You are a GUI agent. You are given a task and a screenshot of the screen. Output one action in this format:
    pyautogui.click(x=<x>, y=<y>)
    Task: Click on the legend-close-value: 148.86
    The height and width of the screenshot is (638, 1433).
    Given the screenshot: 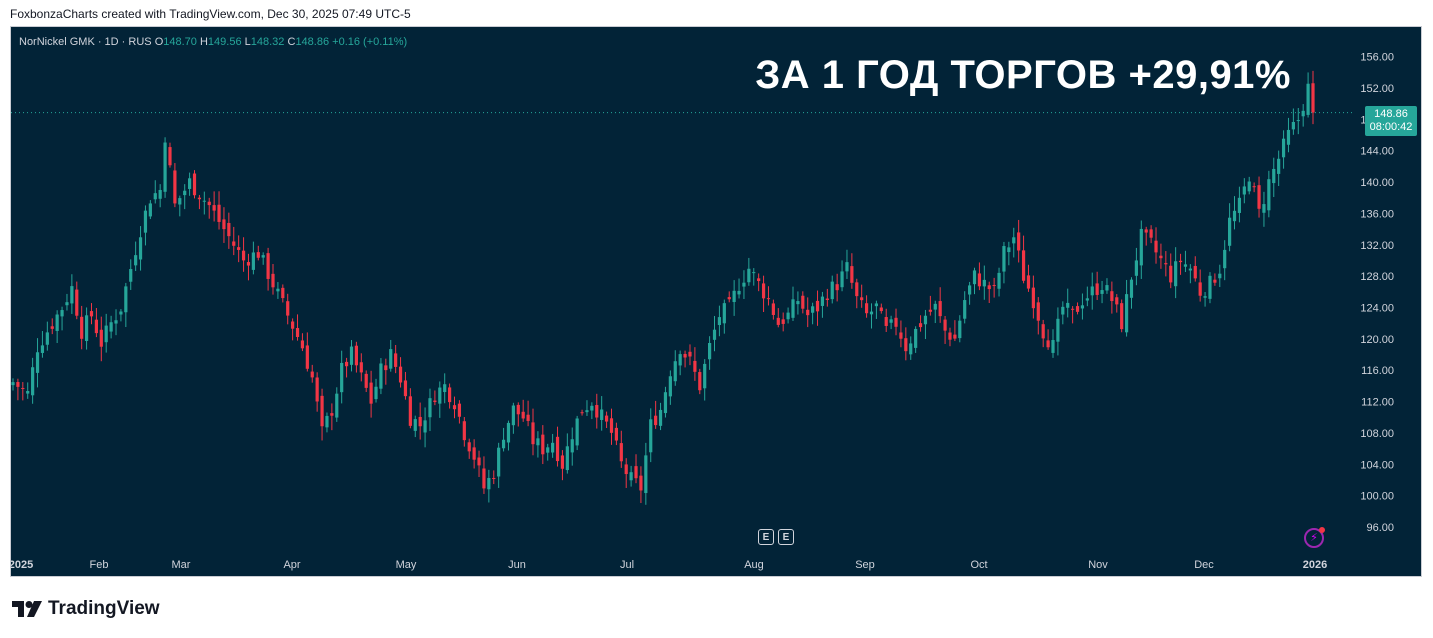 What is the action you would take?
    pyautogui.click(x=312, y=42)
    